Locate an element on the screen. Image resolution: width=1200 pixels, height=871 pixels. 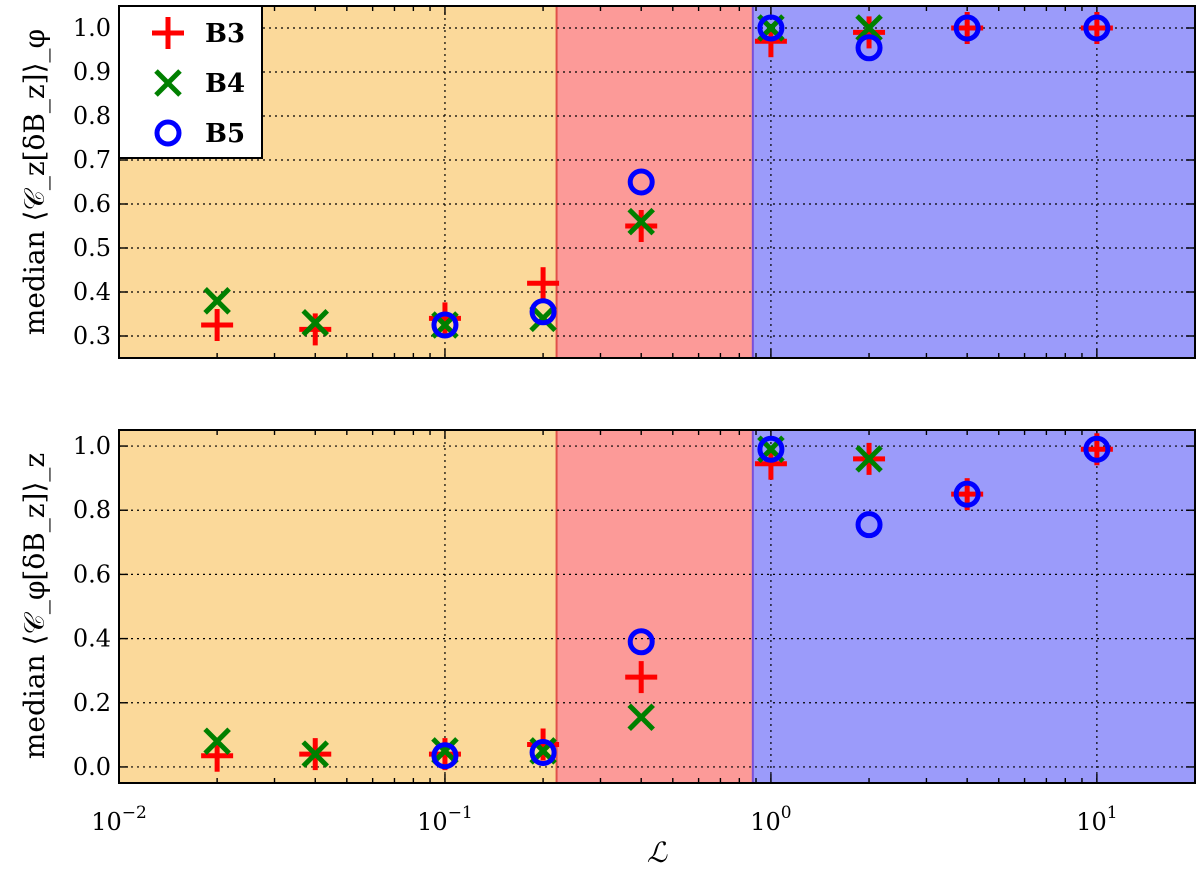
x-tick-label: 10⁰ is located at coordinates (770, 819).